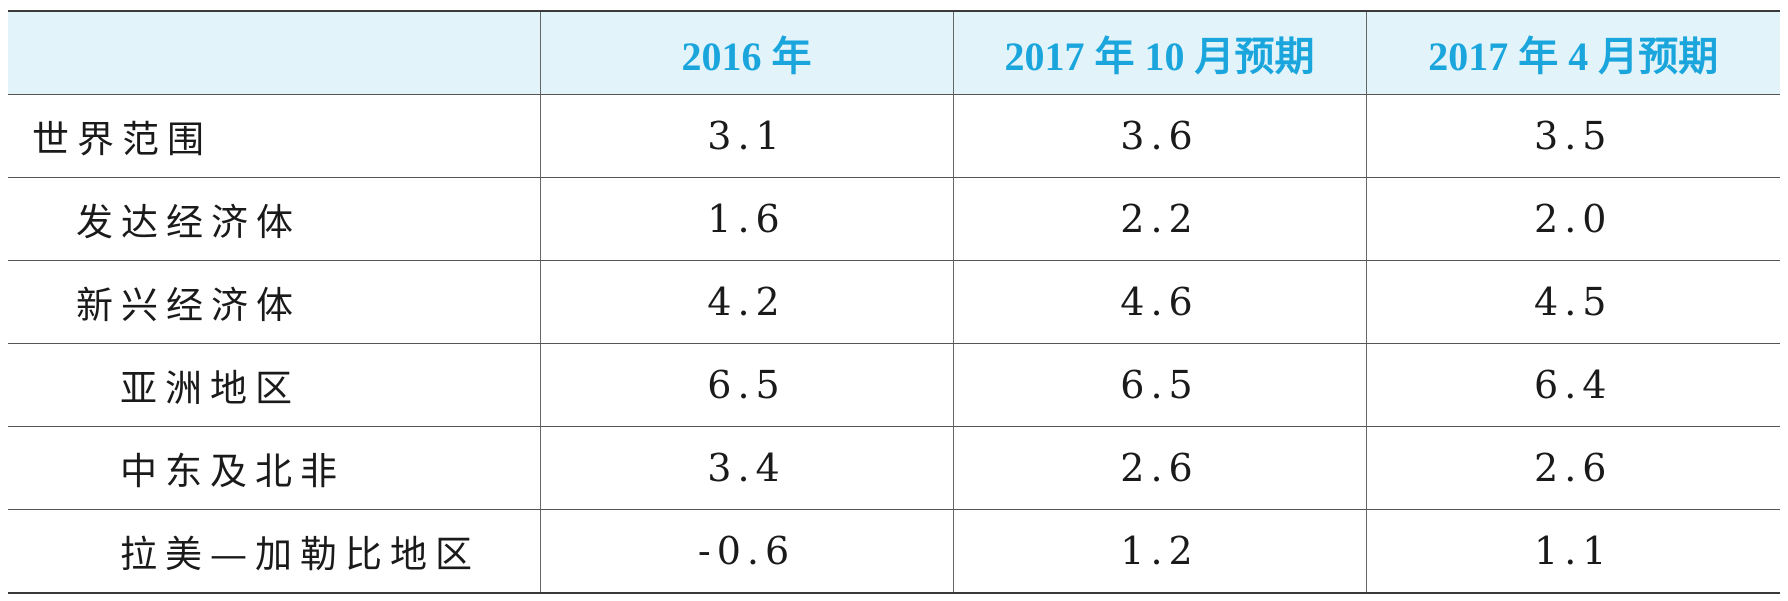 This screenshot has height=601, width=1788. Describe the element at coordinates (1159, 219) in the screenshot. I see `cell-value: 2.2` at that location.